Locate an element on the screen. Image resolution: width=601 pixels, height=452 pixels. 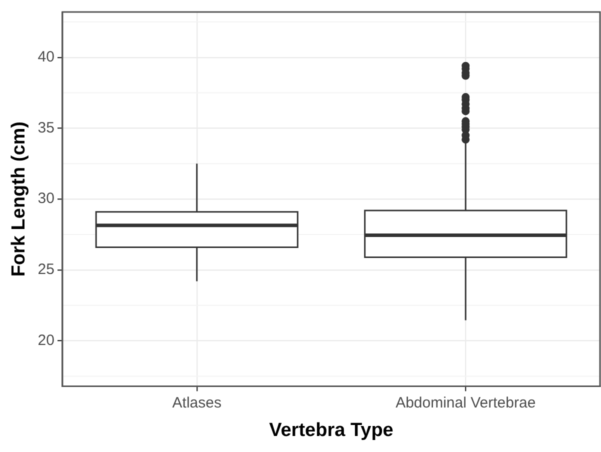
y-axis-title: Fork Length (cm) is located at coordinates (19, 199).